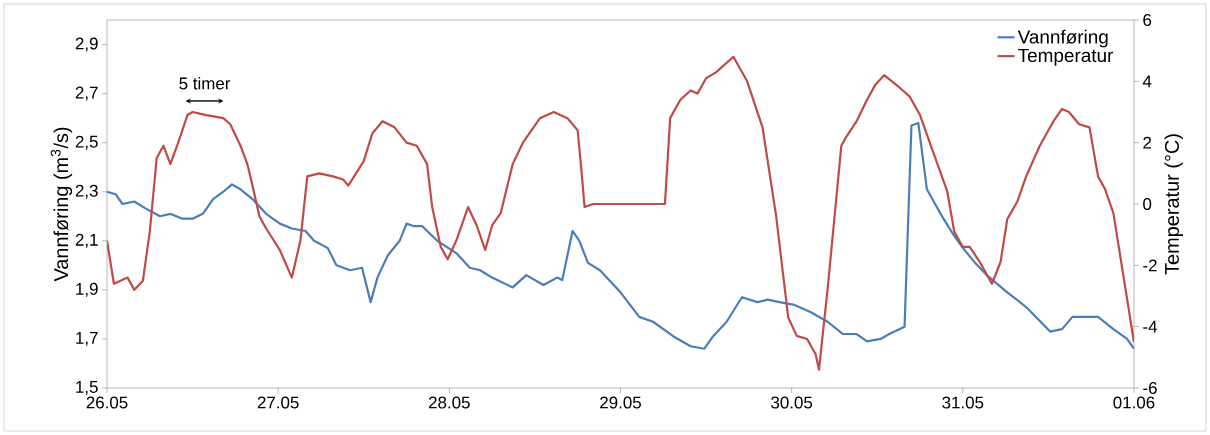  Describe the element at coordinates (86, 191) in the screenshot. I see `y-tick-label: 2,3` at that location.